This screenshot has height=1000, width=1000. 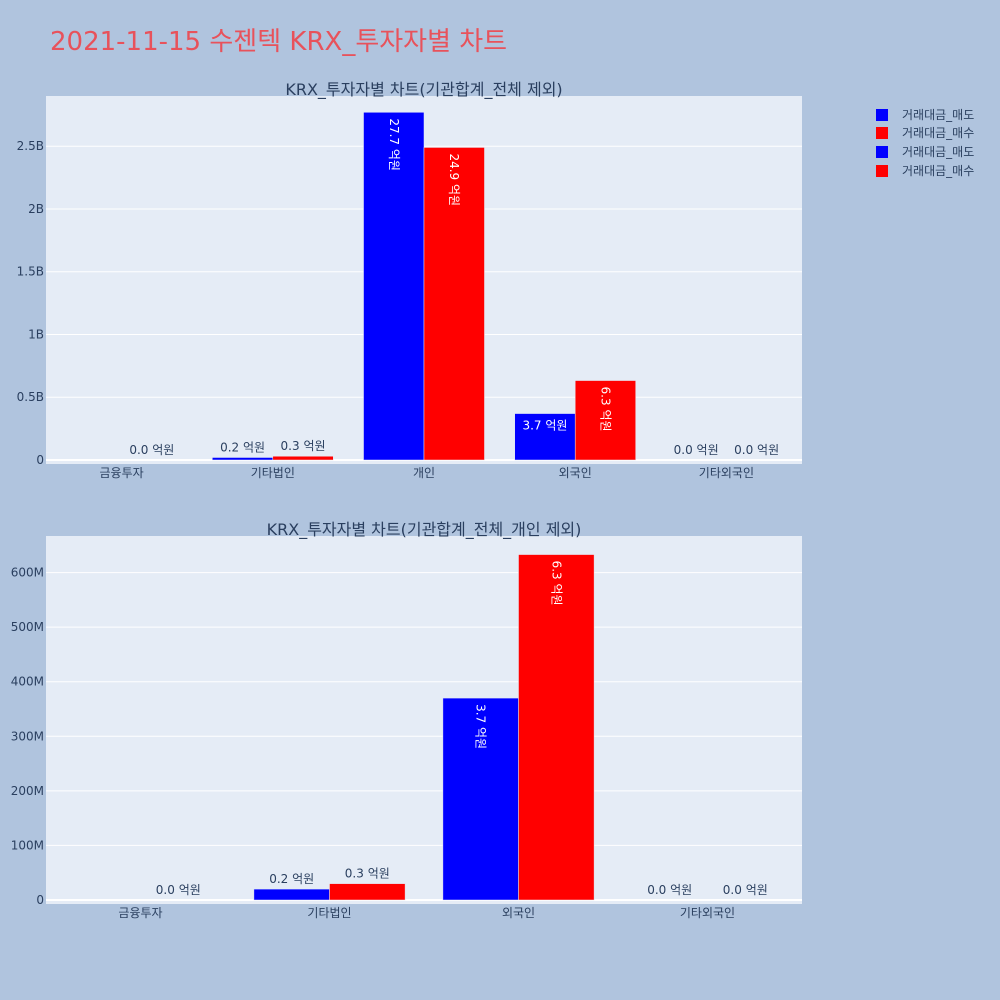 I want to click on y-tick-label: 200M, so click(x=27, y=791).